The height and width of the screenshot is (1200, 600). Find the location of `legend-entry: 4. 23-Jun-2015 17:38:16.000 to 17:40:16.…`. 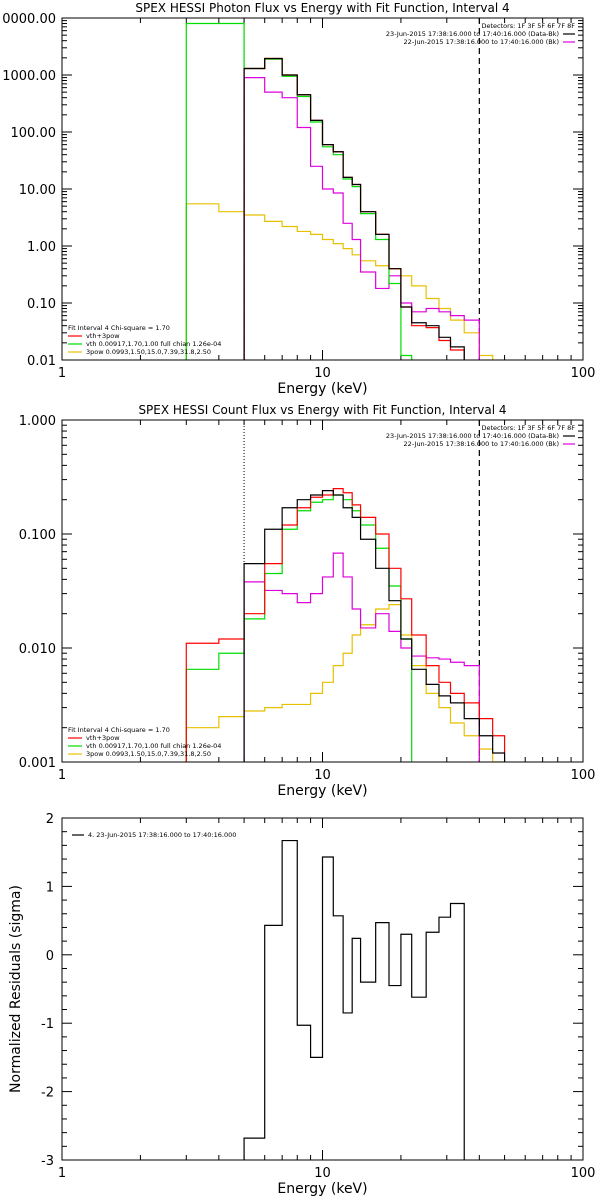

legend-entry: 4. 23-Jun-2015 17:38:16.000 to 17:40:16.… is located at coordinates (162, 835).